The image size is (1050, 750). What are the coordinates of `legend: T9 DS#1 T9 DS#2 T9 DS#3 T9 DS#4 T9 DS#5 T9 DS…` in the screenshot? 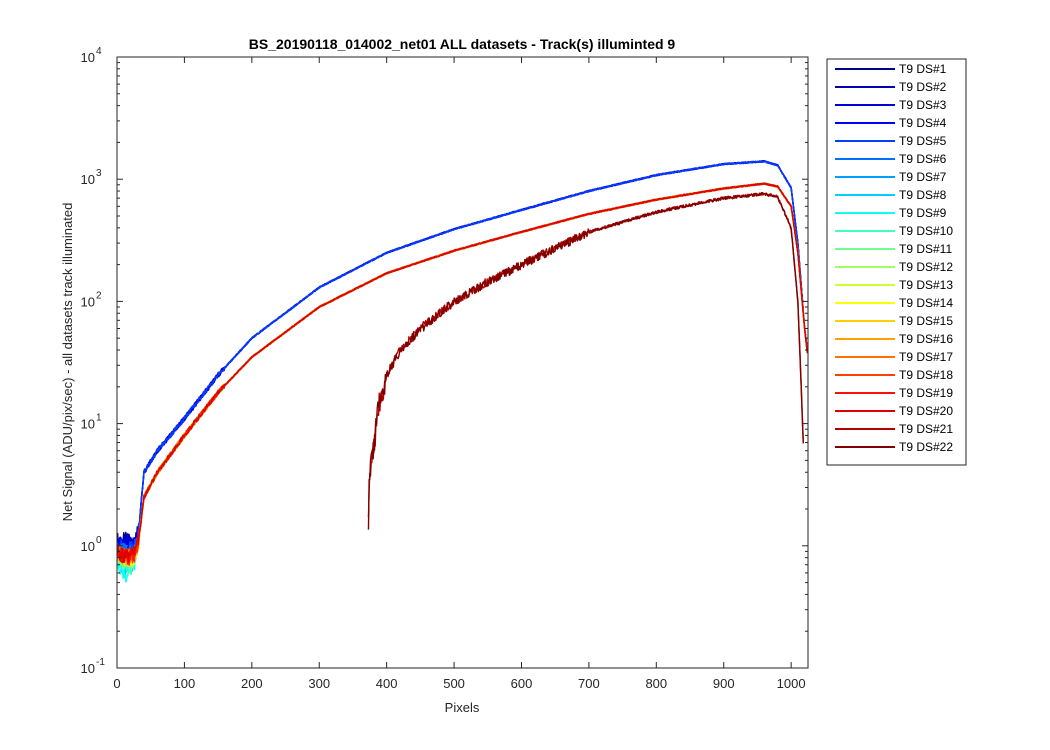 It's located at (896, 262).